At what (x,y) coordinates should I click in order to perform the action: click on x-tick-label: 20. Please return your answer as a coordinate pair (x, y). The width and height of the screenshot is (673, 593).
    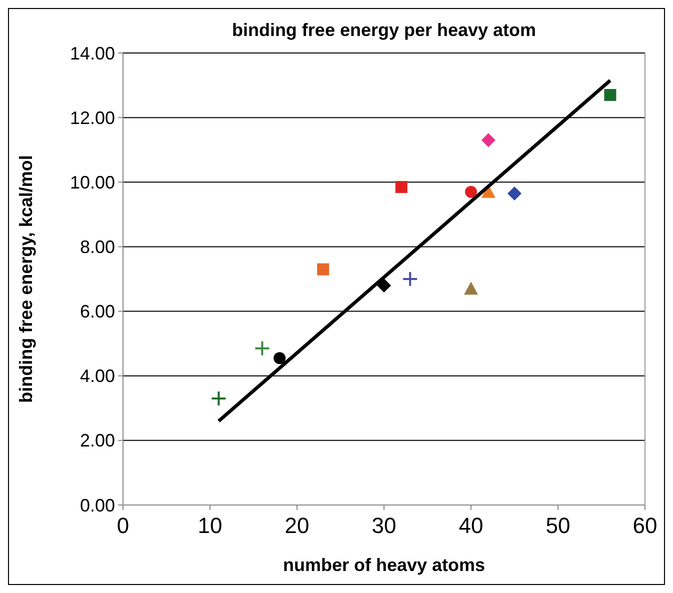
    Looking at the image, I should click on (297, 525).